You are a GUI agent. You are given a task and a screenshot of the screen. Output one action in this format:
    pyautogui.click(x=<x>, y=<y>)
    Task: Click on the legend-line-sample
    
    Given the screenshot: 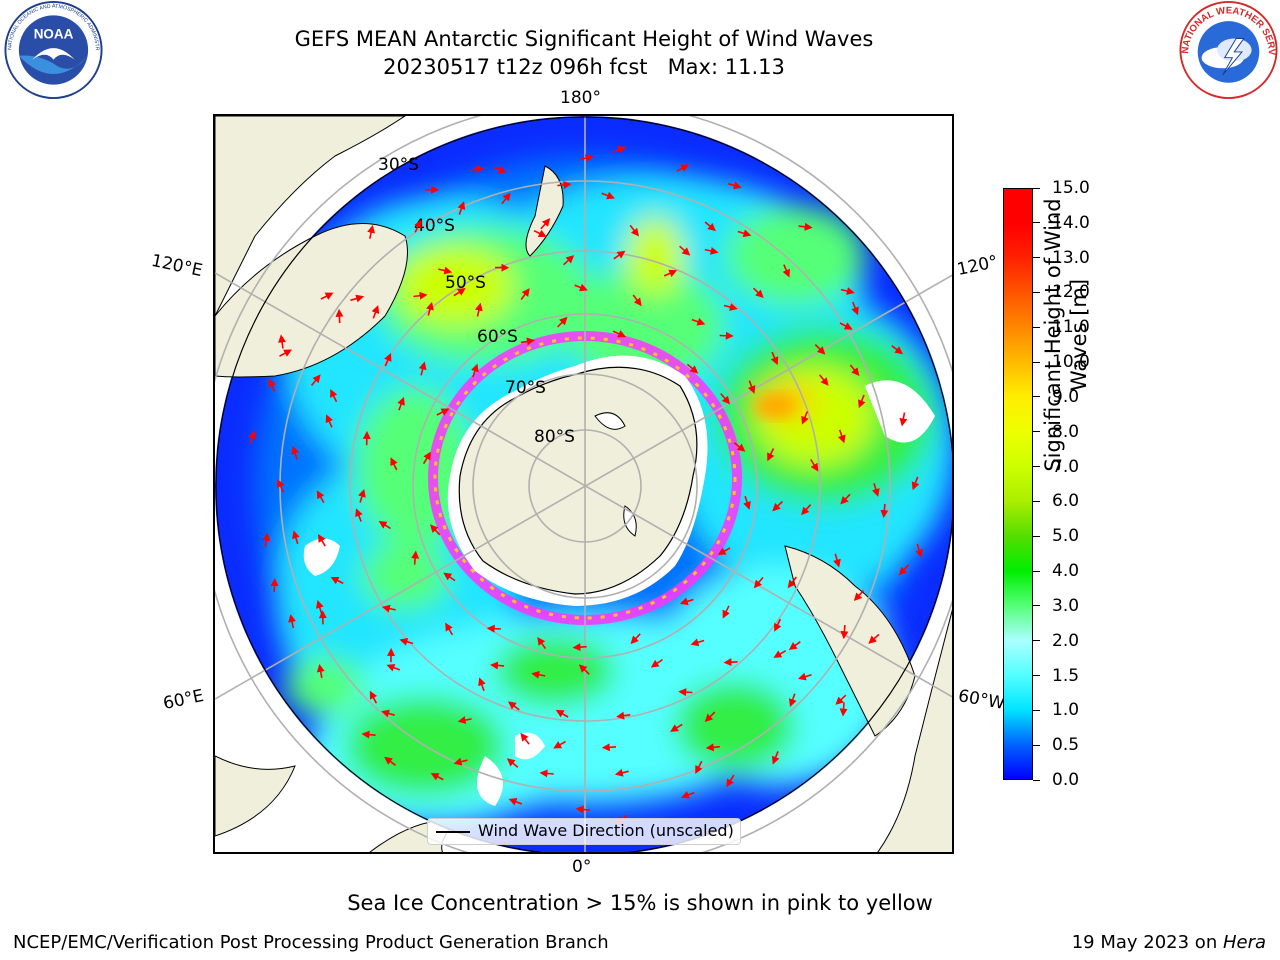 What is the action you would take?
    pyautogui.click(x=453, y=832)
    